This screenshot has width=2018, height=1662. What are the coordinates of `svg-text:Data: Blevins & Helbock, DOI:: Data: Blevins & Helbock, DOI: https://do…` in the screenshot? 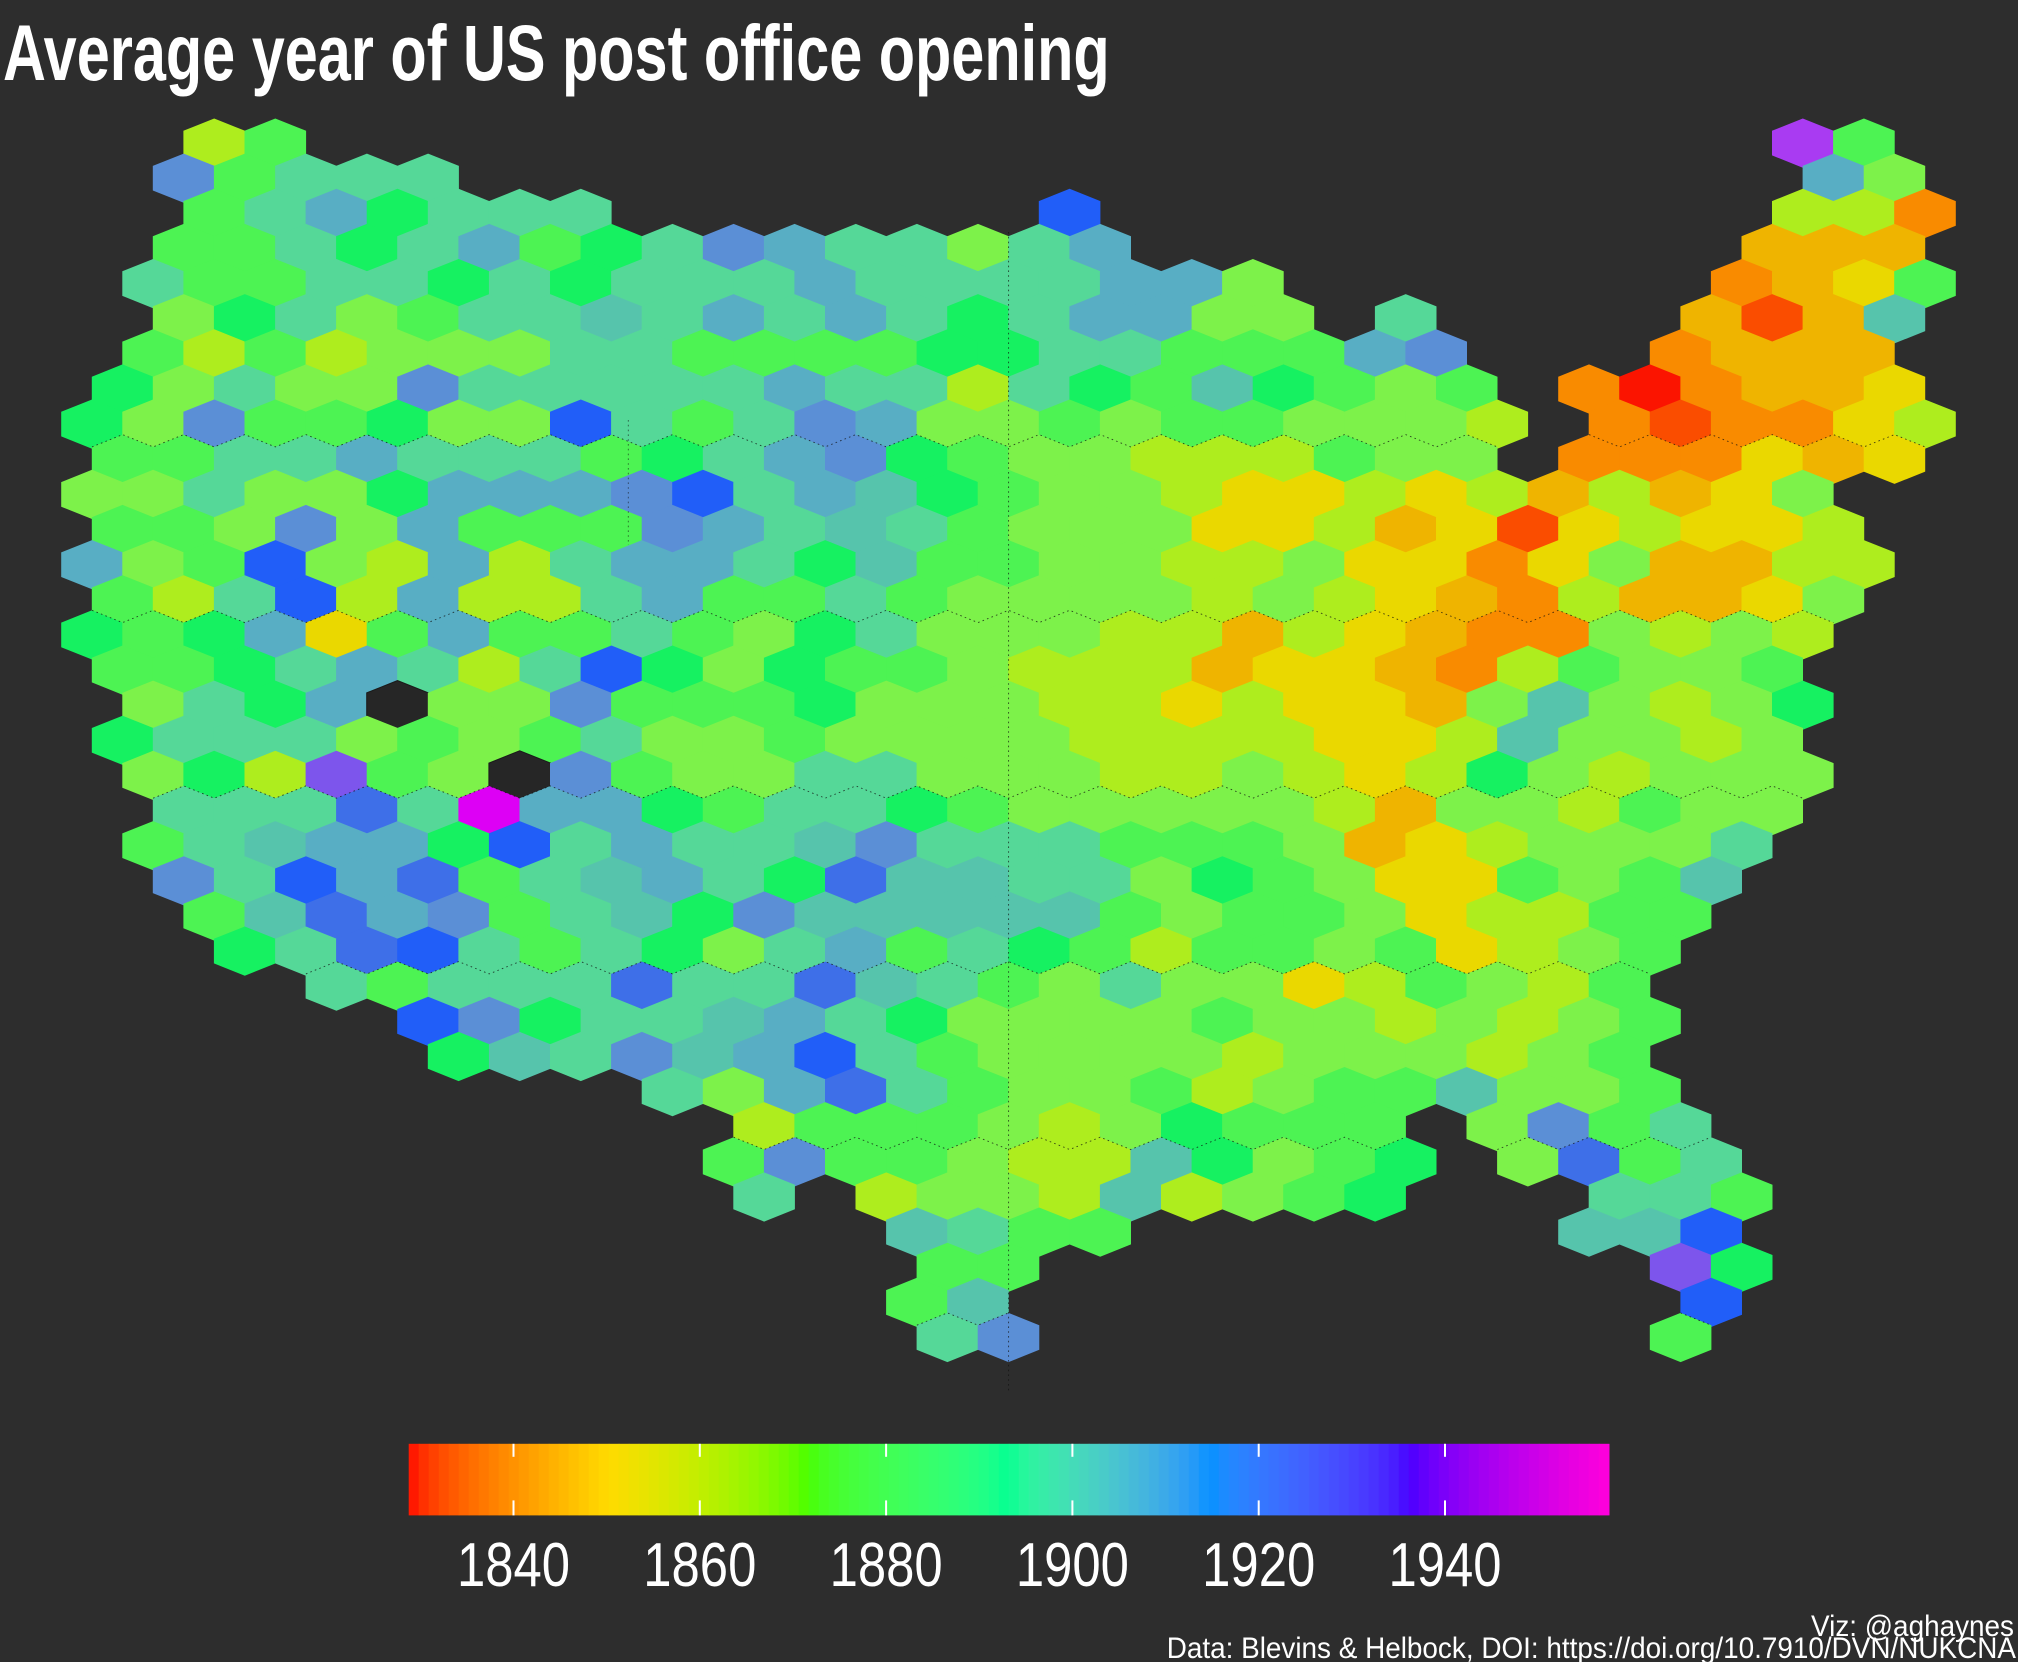 It's located at (1592, 1647).